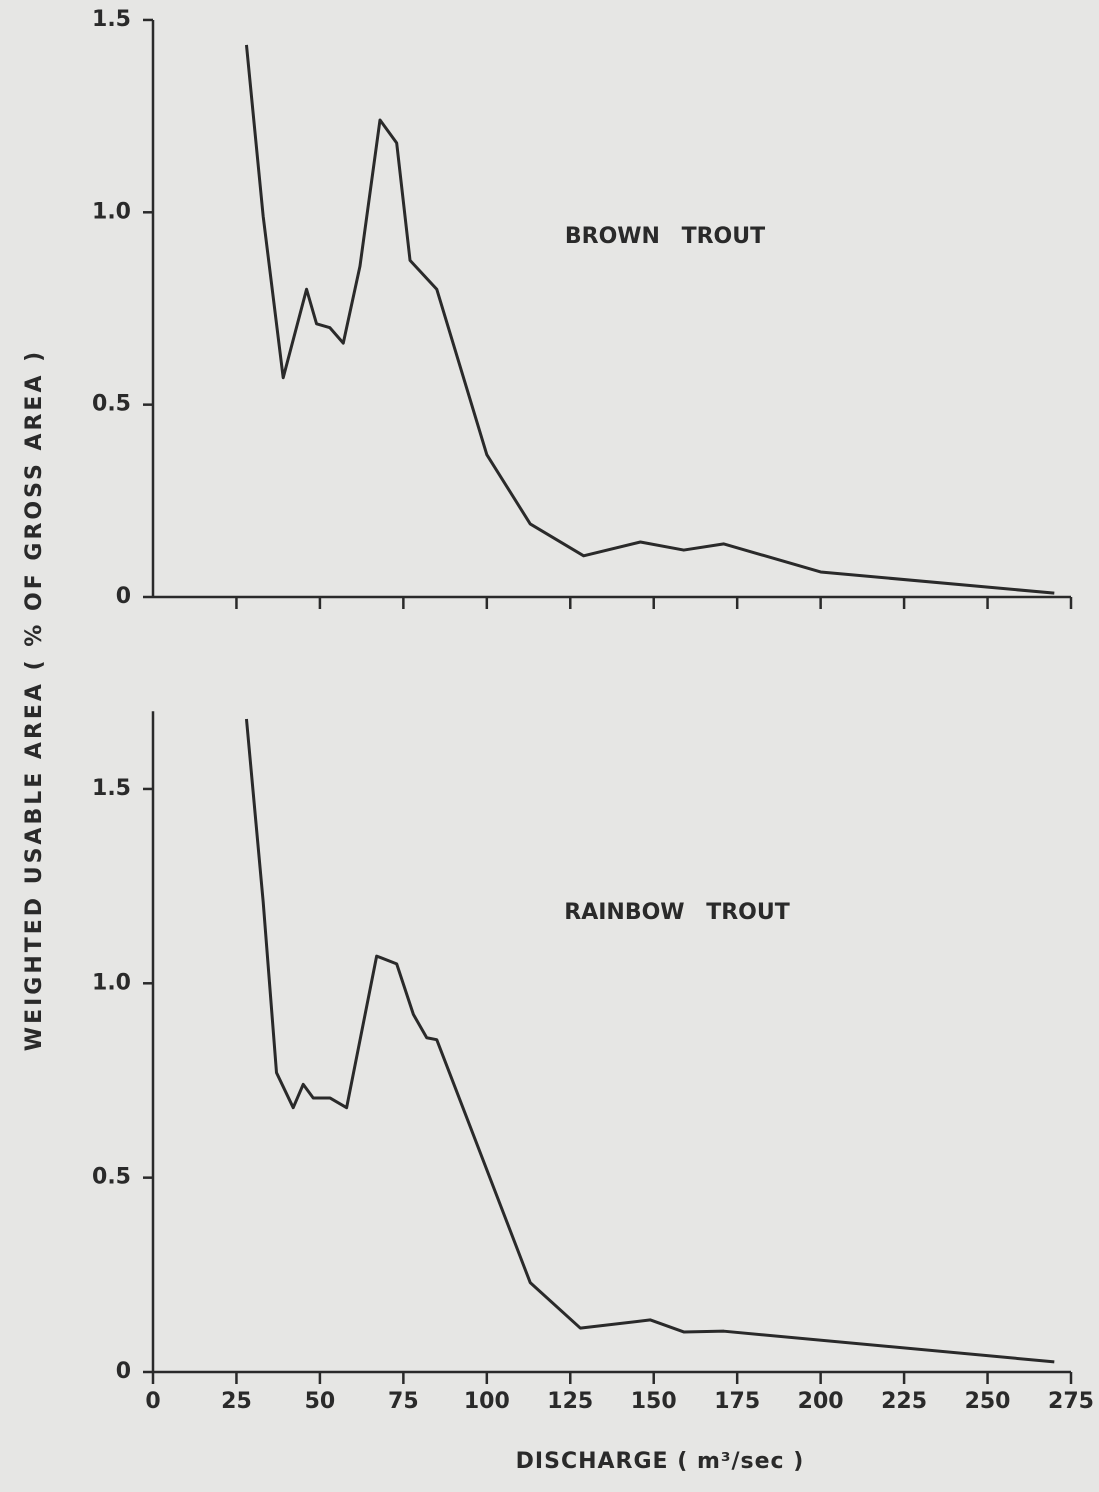 The width and height of the screenshot is (1099, 1492). Describe the element at coordinates (320, 1401) in the screenshot. I see `x-tick-label: 50` at that location.